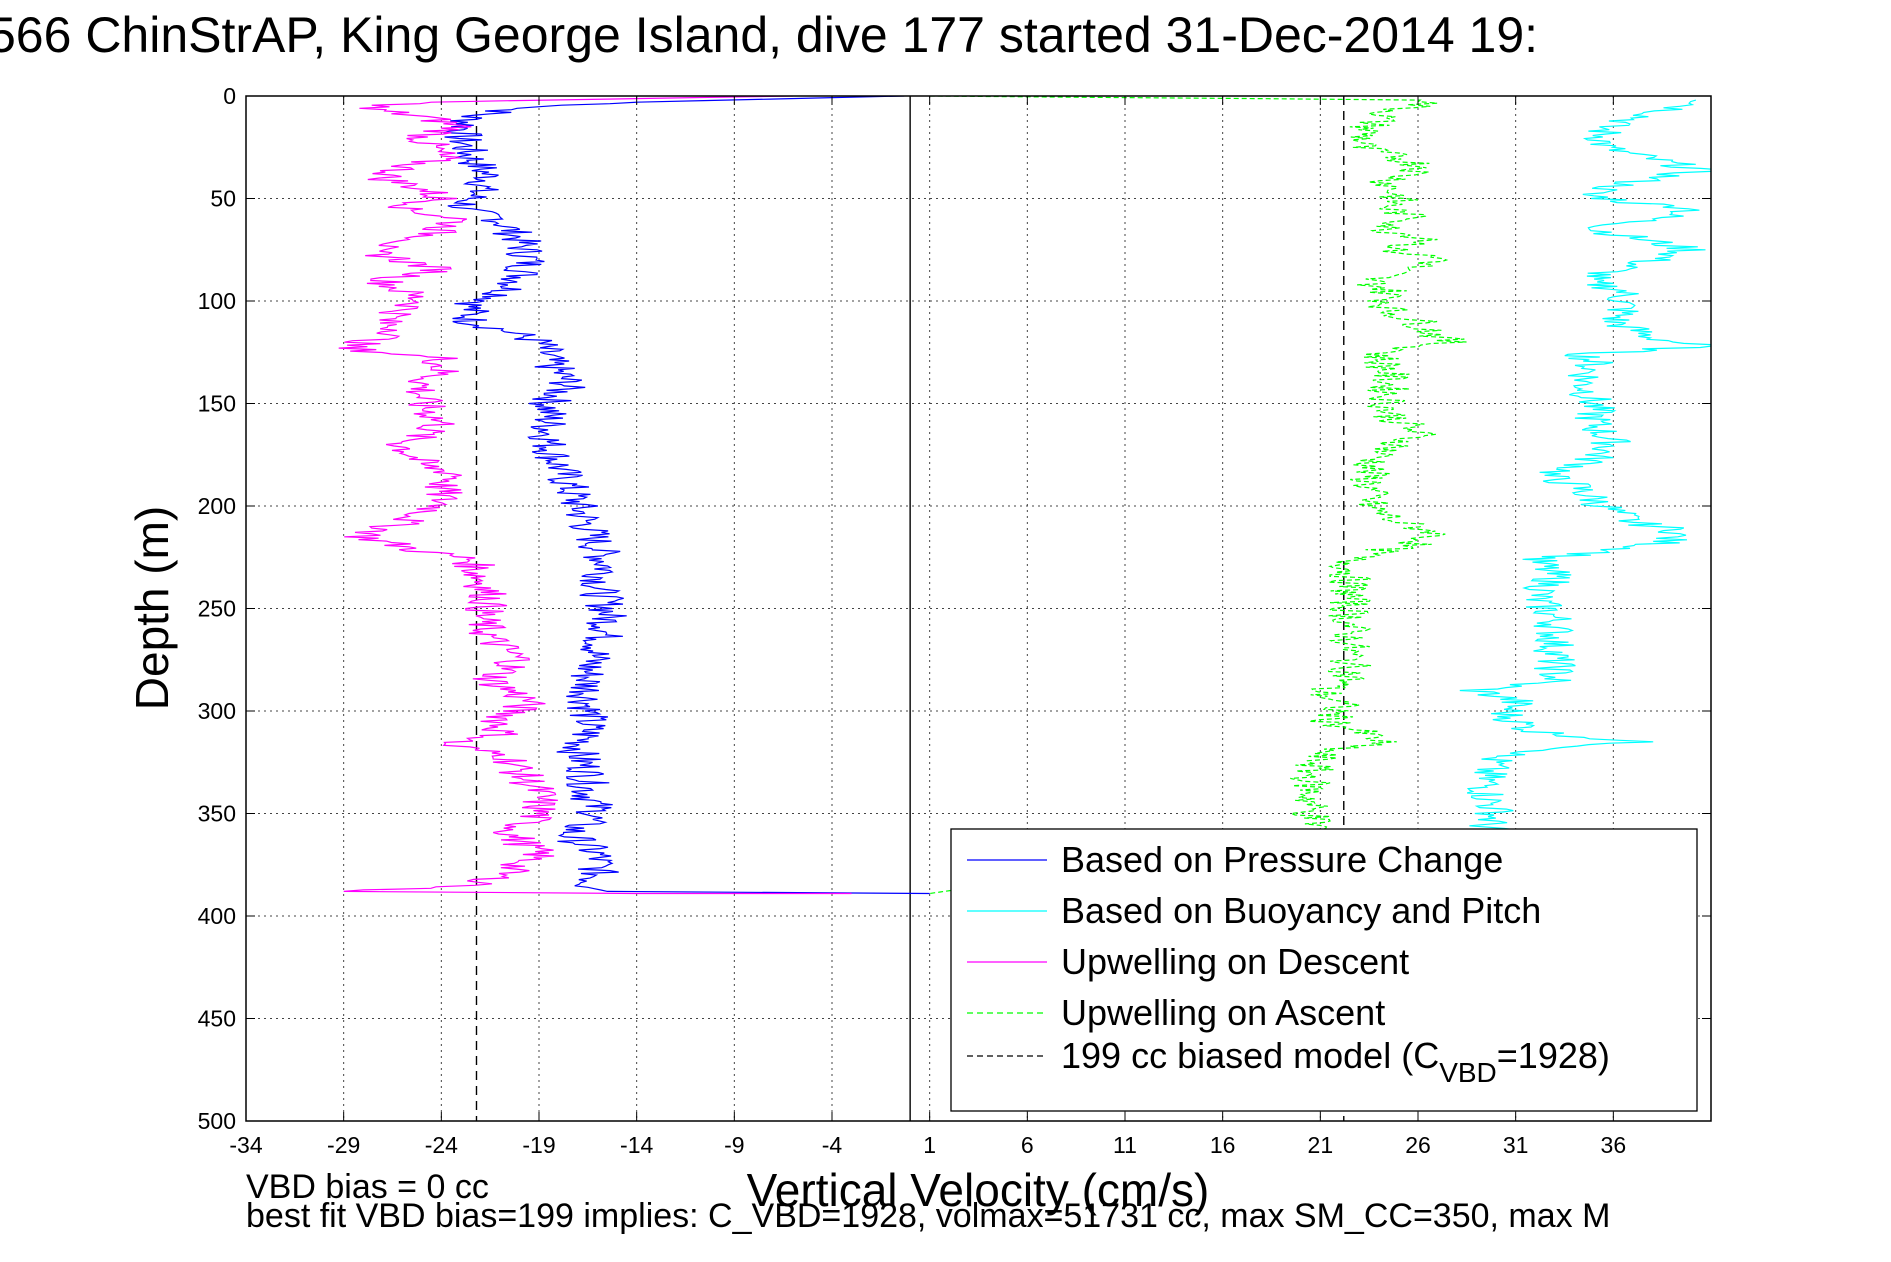 The image size is (1891, 1262). I want to click on x-tick-label: -14, so click(636, 1145).